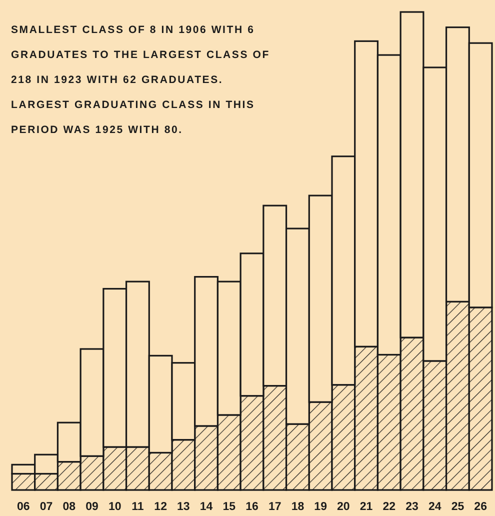 Image resolution: width=495 pixels, height=516 pixels. What do you see at coordinates (435, 507) in the screenshot?
I see `x-tick-label: 24` at bounding box center [435, 507].